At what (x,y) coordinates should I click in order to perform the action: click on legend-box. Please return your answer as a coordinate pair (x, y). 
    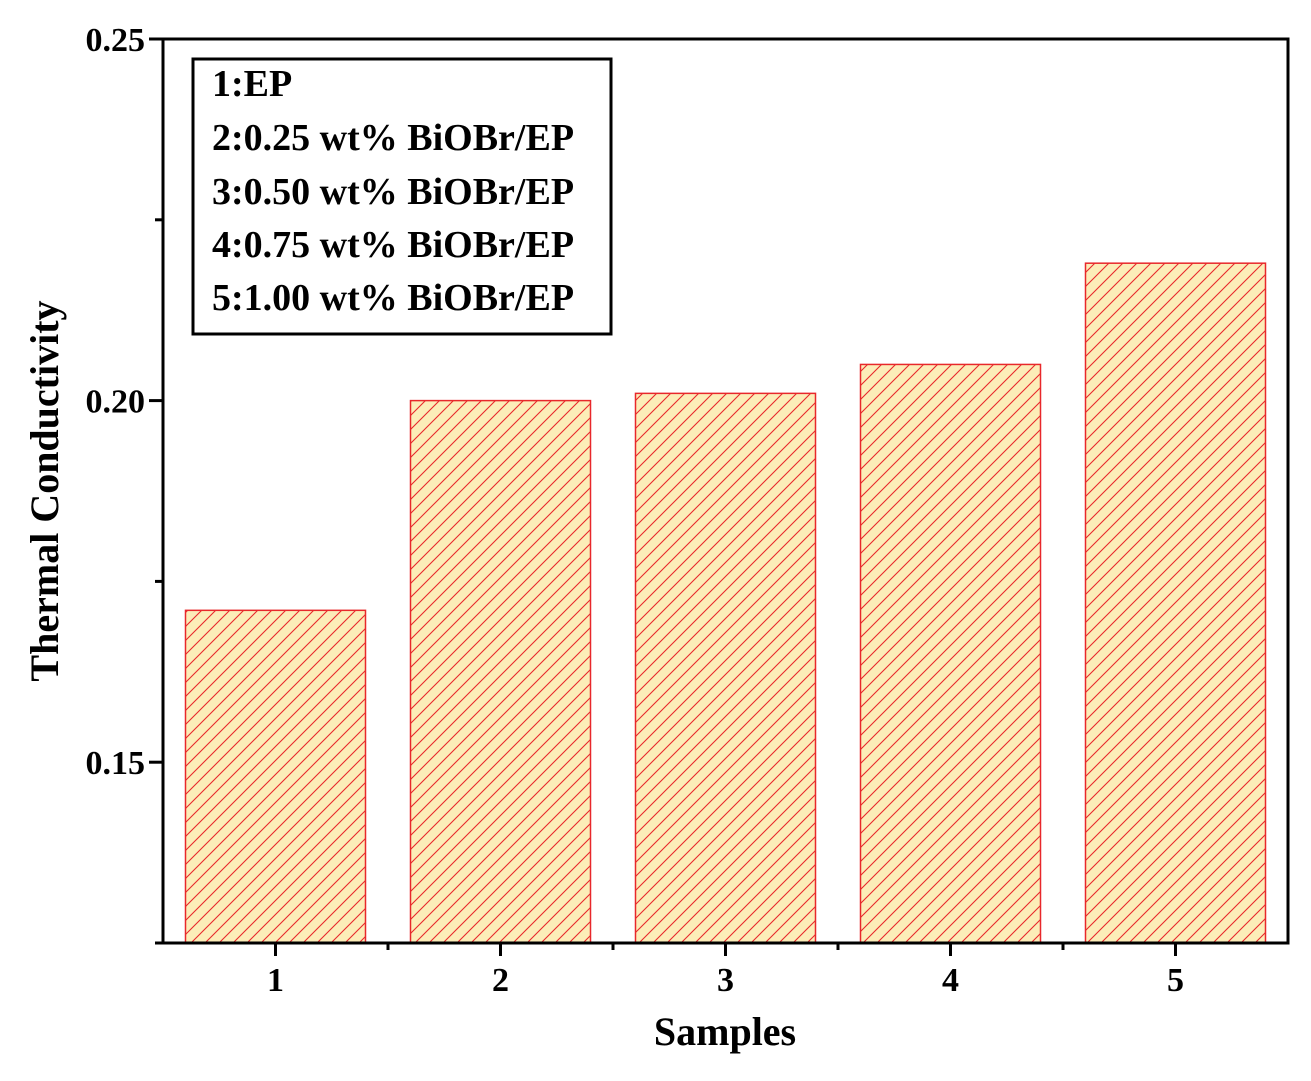
    Looking at the image, I should click on (402, 196).